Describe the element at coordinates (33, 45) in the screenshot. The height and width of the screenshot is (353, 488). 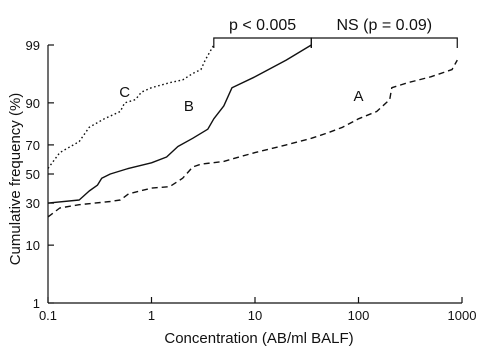
I see `y-tick-label: 99` at that location.